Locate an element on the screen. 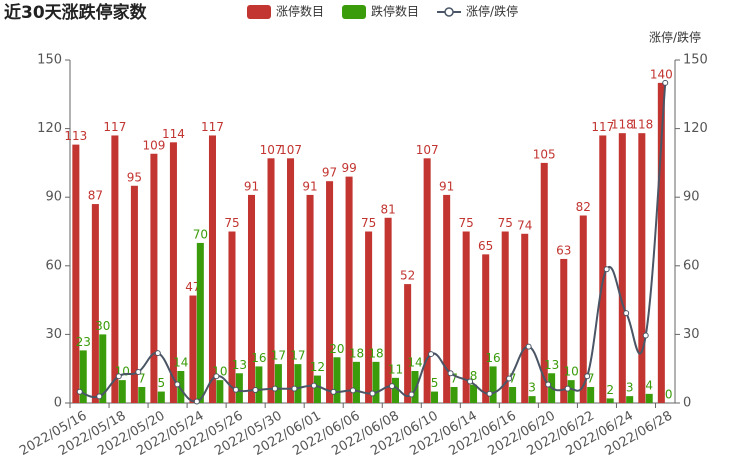 The height and width of the screenshot is (463, 750). bar-value-label: 82 is located at coordinates (583, 207).